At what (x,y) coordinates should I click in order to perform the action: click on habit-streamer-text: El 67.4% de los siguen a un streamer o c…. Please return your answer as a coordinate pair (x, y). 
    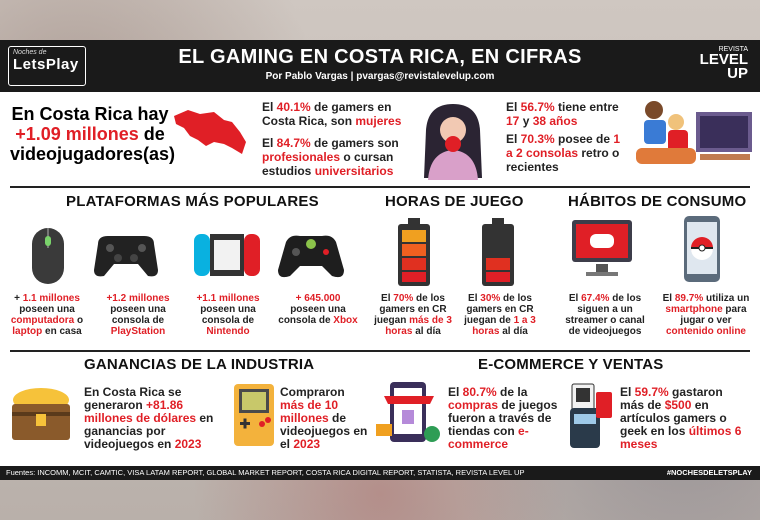
    Looking at the image, I should click on (605, 315).